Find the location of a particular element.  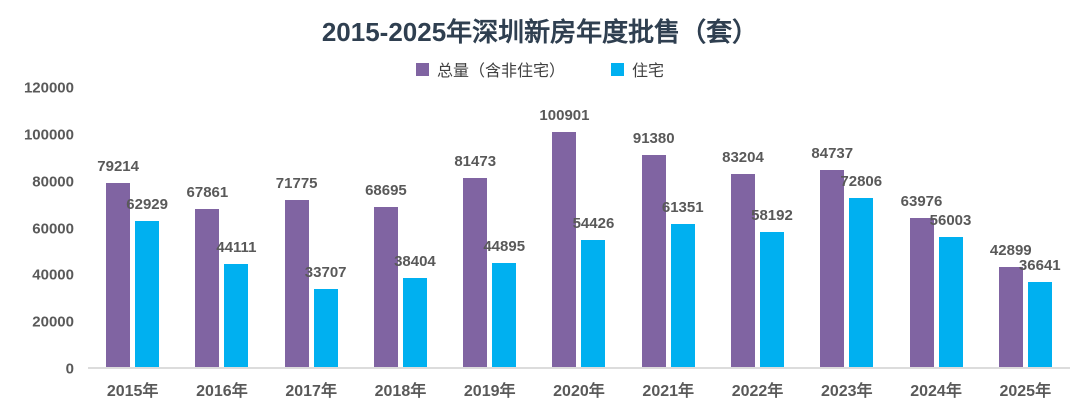

bar-value-label: 44895 is located at coordinates (504, 246).